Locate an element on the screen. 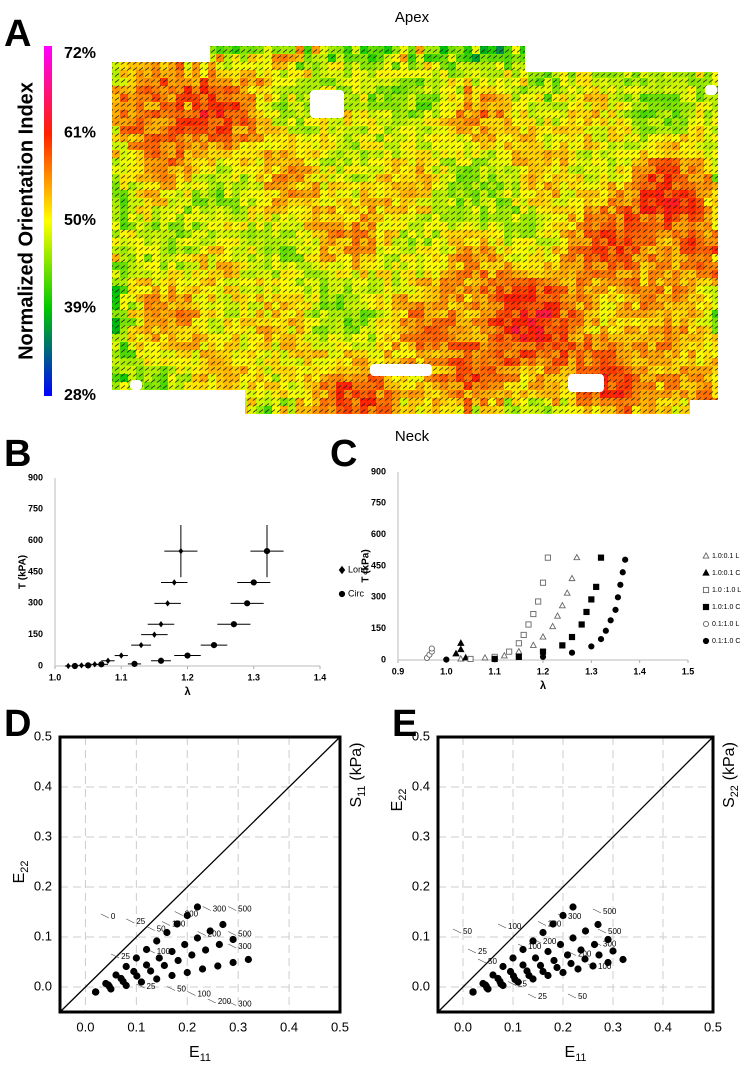  y-tick-label: 300 is located at coordinates (35, 603).